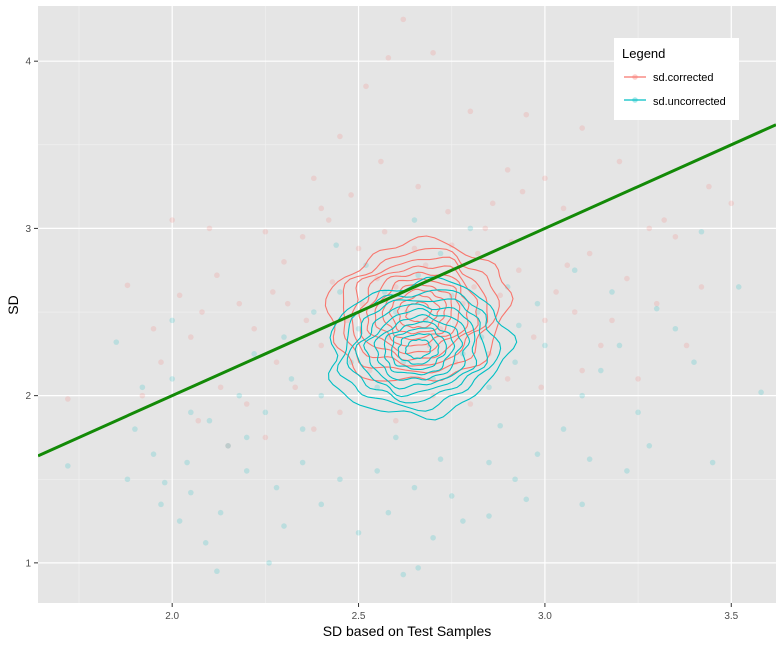 The height and width of the screenshot is (646, 783). I want to click on legend: Legend sd.corrected sd.uncorrected, so click(676, 79).